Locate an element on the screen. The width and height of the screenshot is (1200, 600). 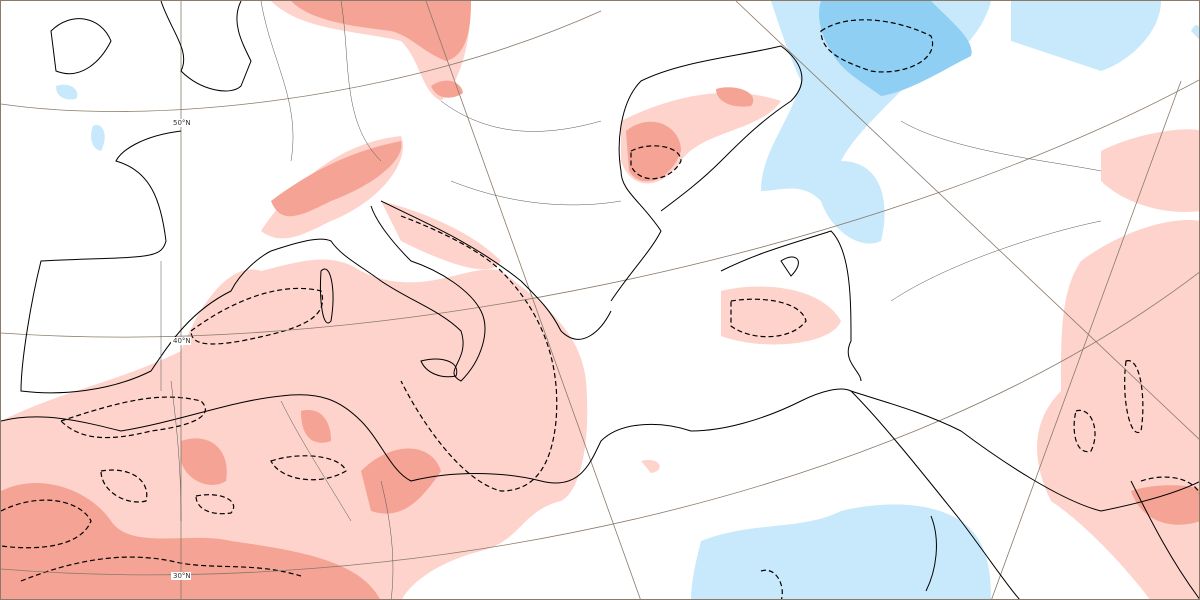
lat-label-30n: 30°N is located at coordinates (182, 576).